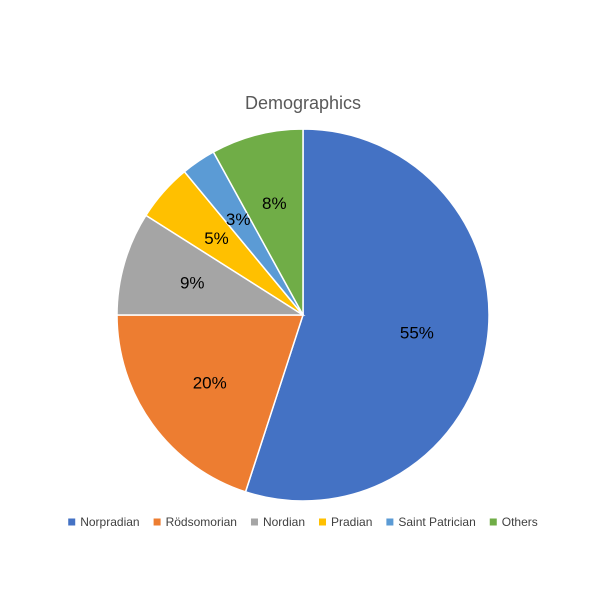 This screenshot has height=600, width=600. Describe the element at coordinates (274, 203) in the screenshot. I see `slice-label-others: 8%` at that location.